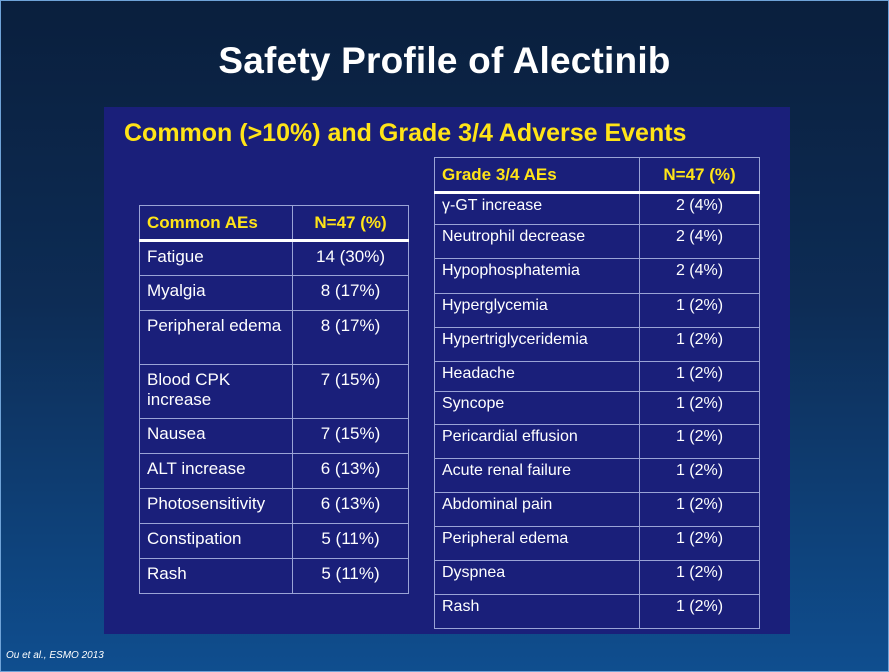  I want to click on ae-name: Fatigue, so click(216, 258).